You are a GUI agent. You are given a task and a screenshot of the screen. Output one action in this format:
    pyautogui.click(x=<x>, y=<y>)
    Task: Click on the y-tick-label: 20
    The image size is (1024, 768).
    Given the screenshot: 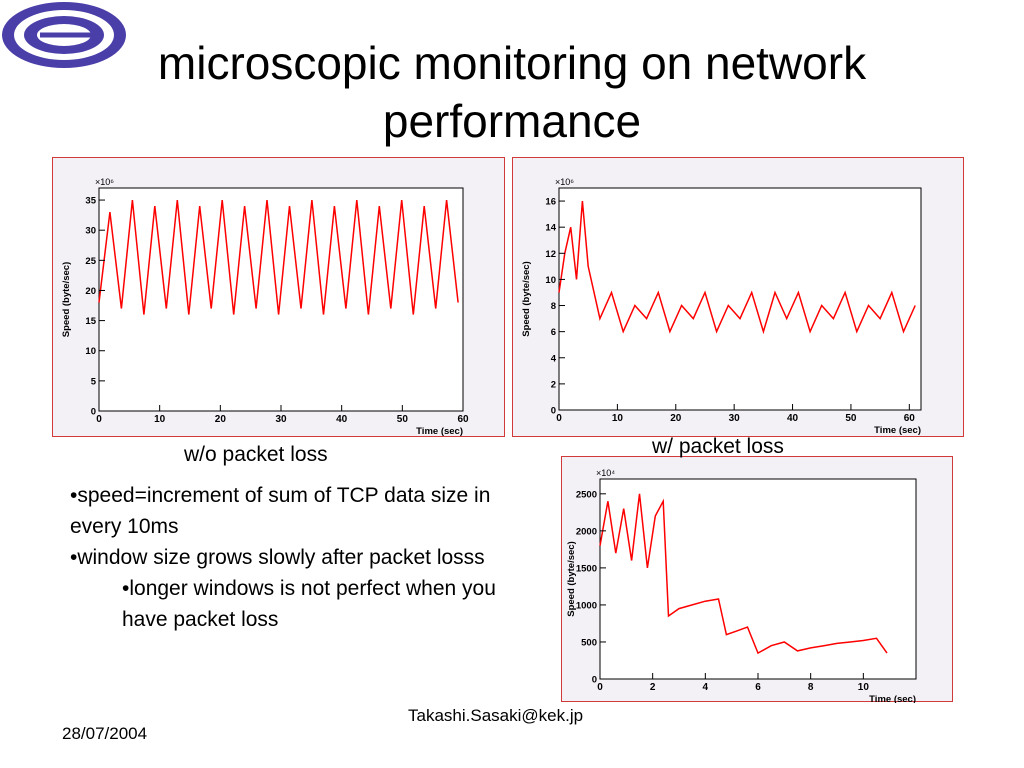 What is the action you would take?
    pyautogui.click(x=90, y=291)
    